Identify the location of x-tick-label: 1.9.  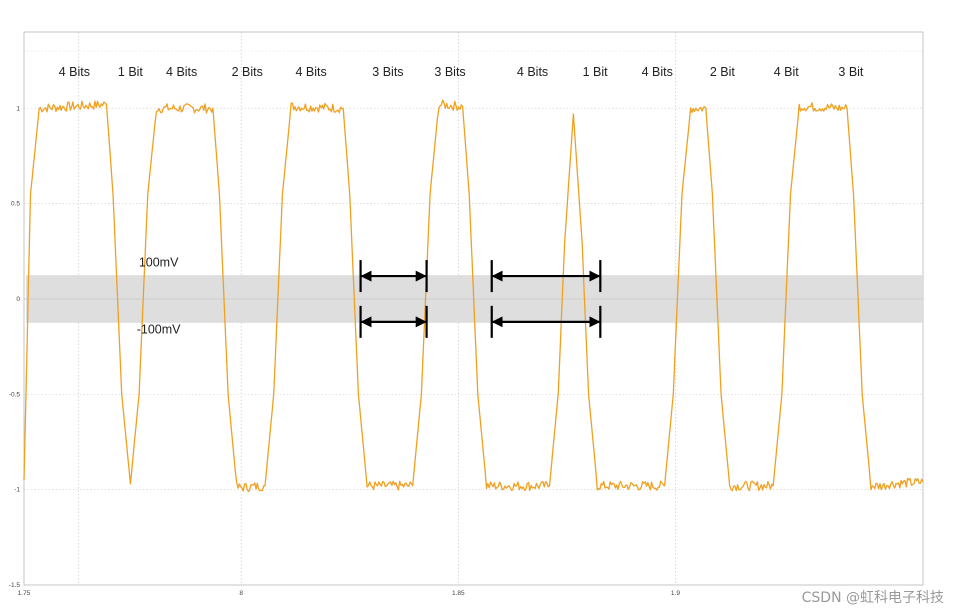
(675, 593).